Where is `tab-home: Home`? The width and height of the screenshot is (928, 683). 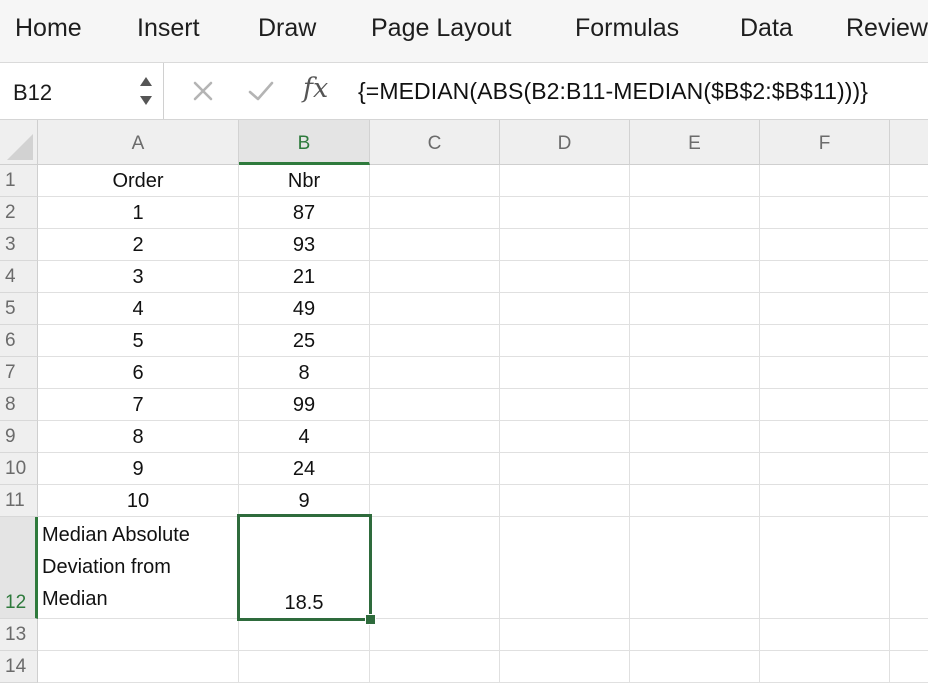 tab-home: Home is located at coordinates (48, 28).